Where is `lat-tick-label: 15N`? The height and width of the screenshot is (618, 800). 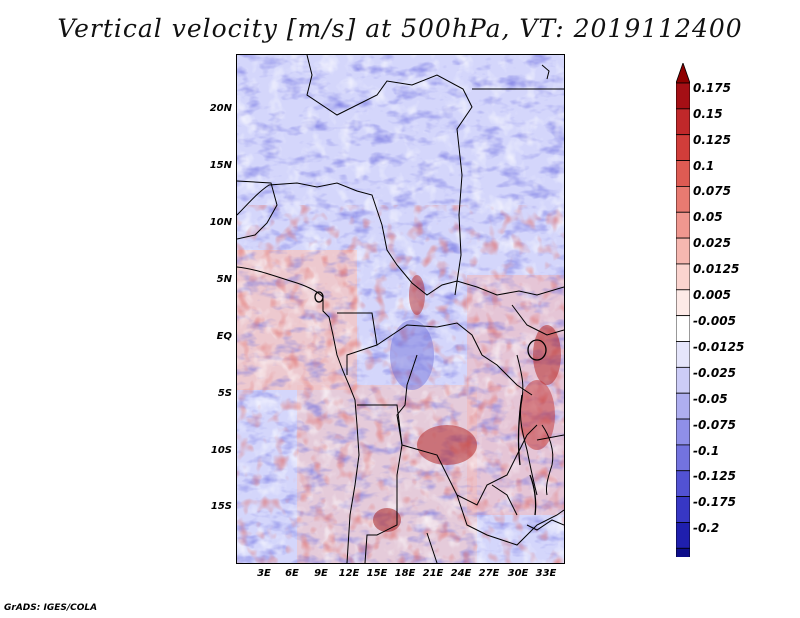 lat-tick-label: 15N is located at coordinates (220, 165).